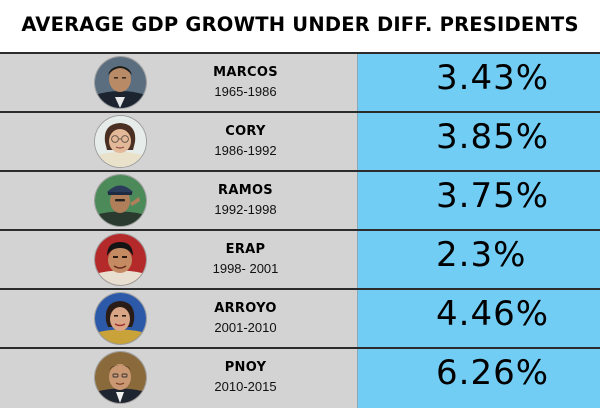 Image resolution: width=600 pixels, height=410 pixels. Describe the element at coordinates (493, 78) in the screenshot. I see `gdp-growth-value: 3.43%` at that location.